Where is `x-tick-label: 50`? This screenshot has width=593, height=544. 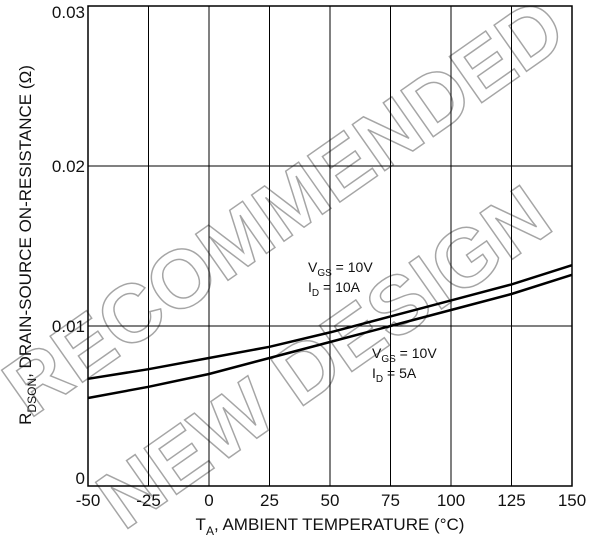 x-tick-label: 50 is located at coordinates (330, 500).